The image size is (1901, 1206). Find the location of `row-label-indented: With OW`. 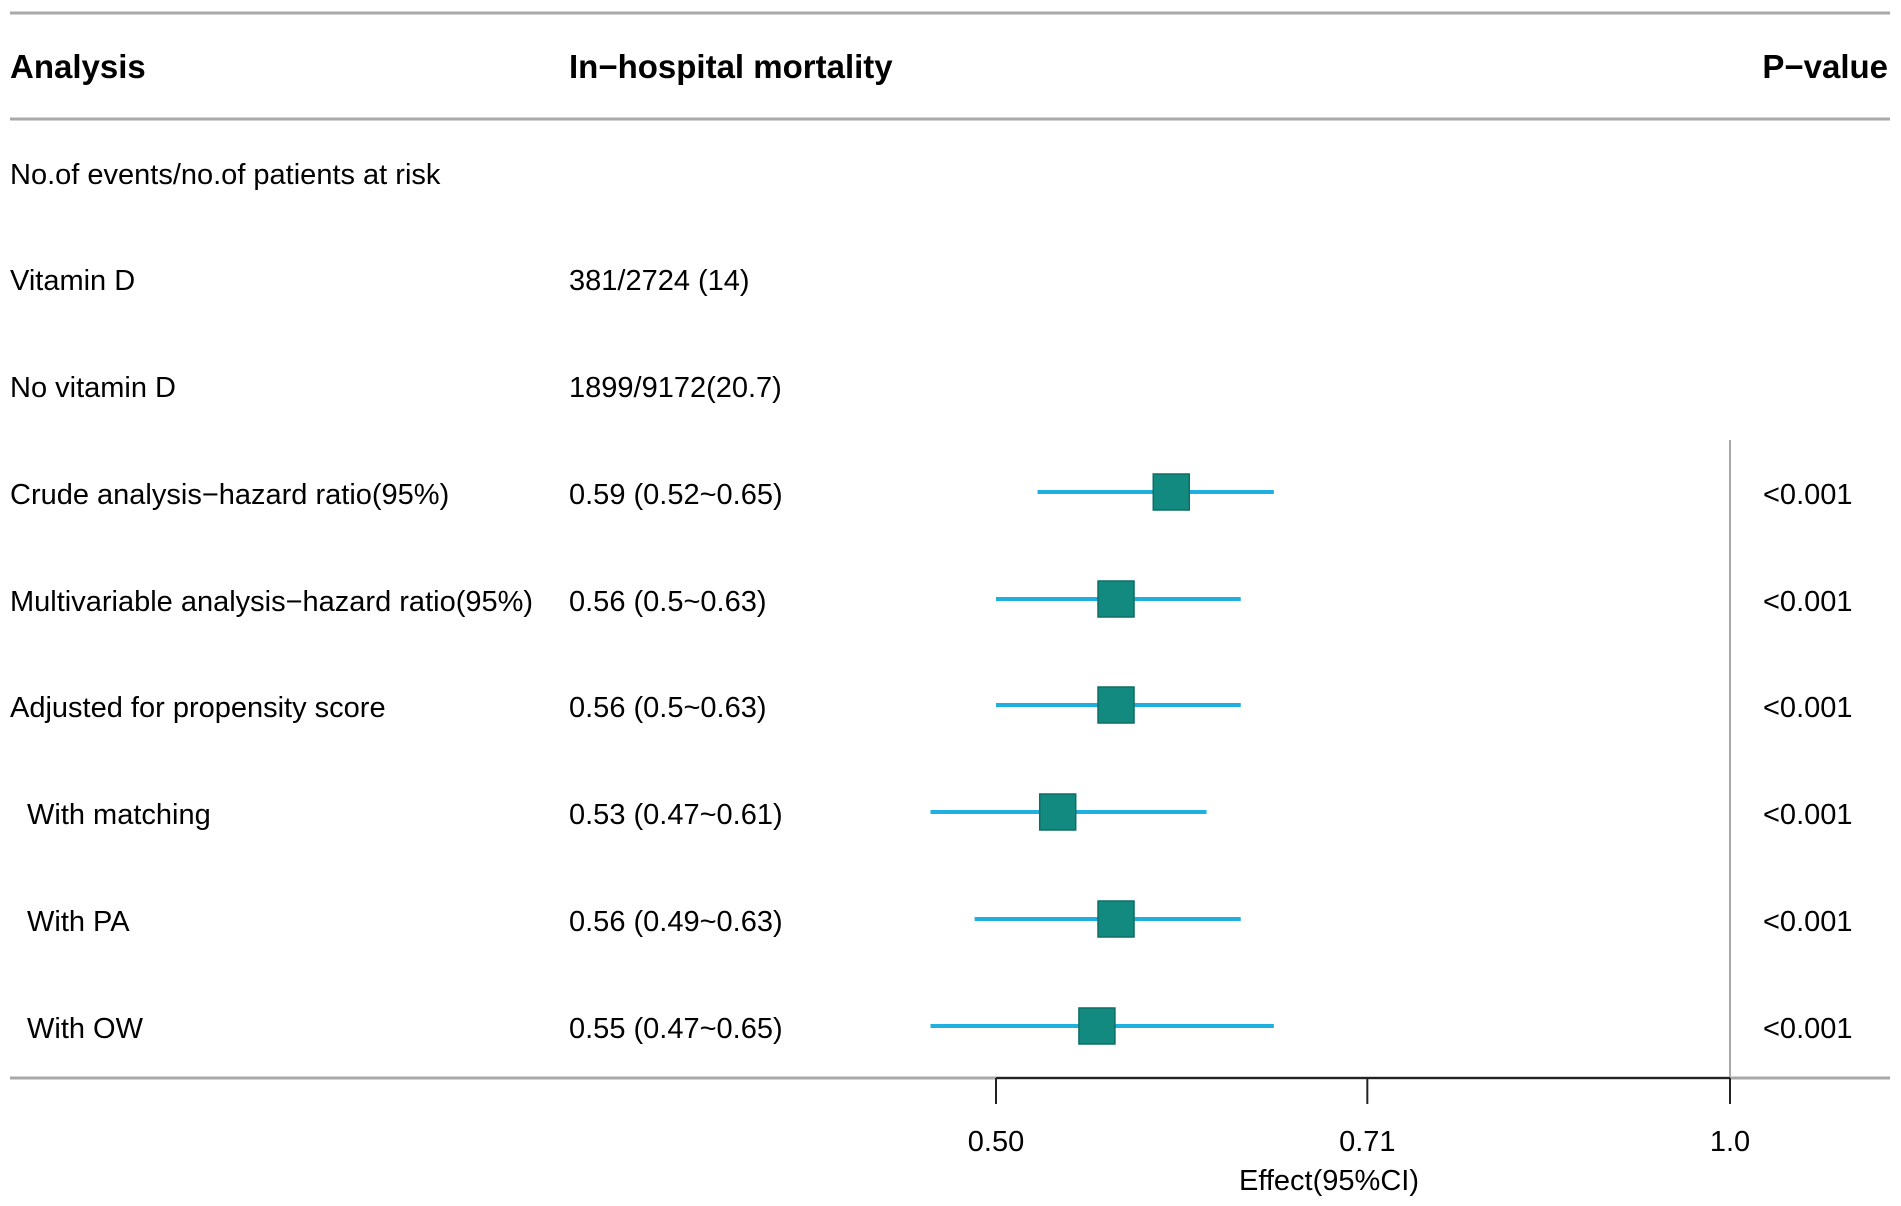

row-label-indented: With OW is located at coordinates (85, 1029).